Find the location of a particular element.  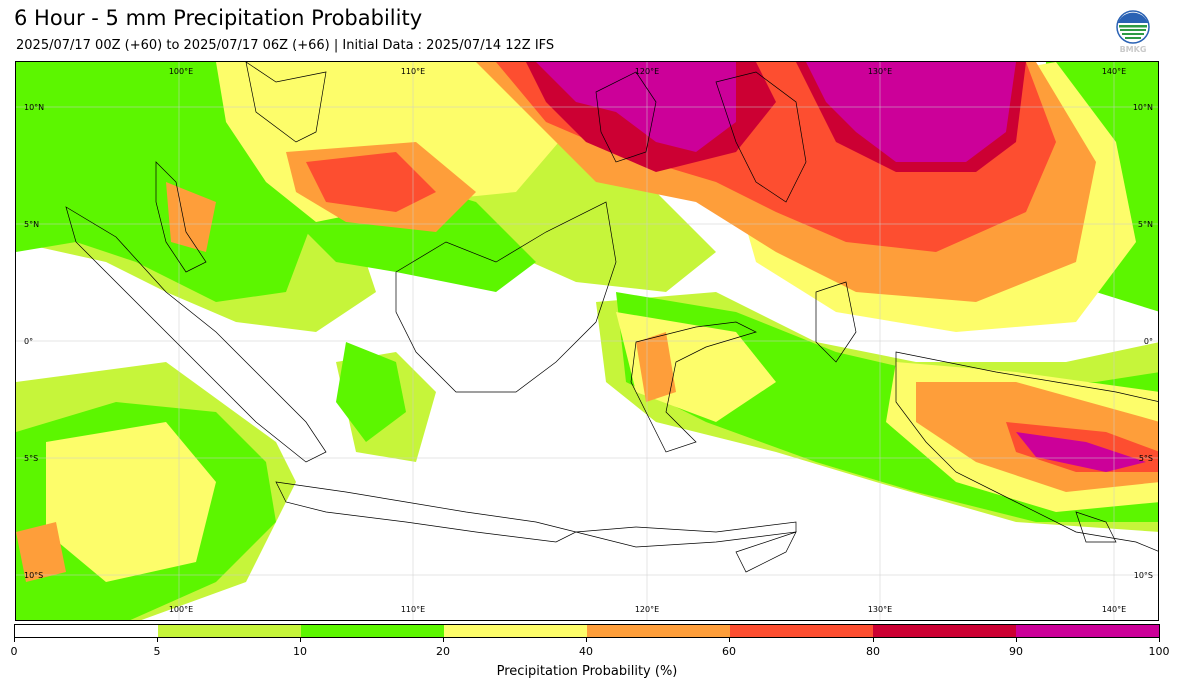

colorbar is located at coordinates (587, 631).